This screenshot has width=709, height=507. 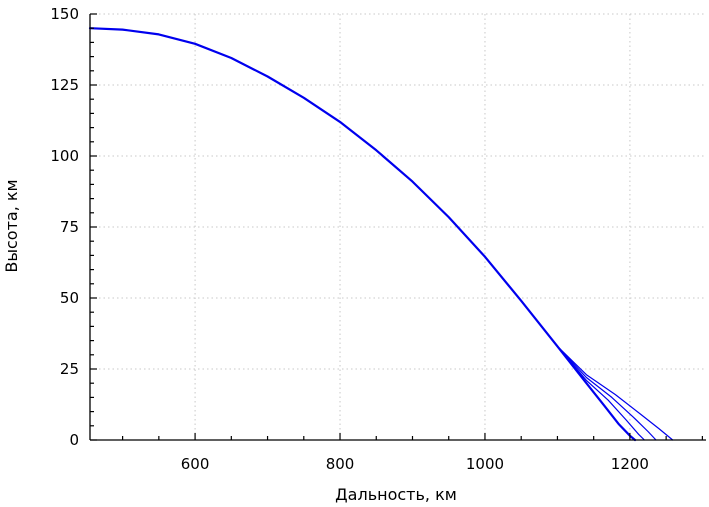 What do you see at coordinates (74, 440) in the screenshot?
I see `y-tick-label: 0` at bounding box center [74, 440].